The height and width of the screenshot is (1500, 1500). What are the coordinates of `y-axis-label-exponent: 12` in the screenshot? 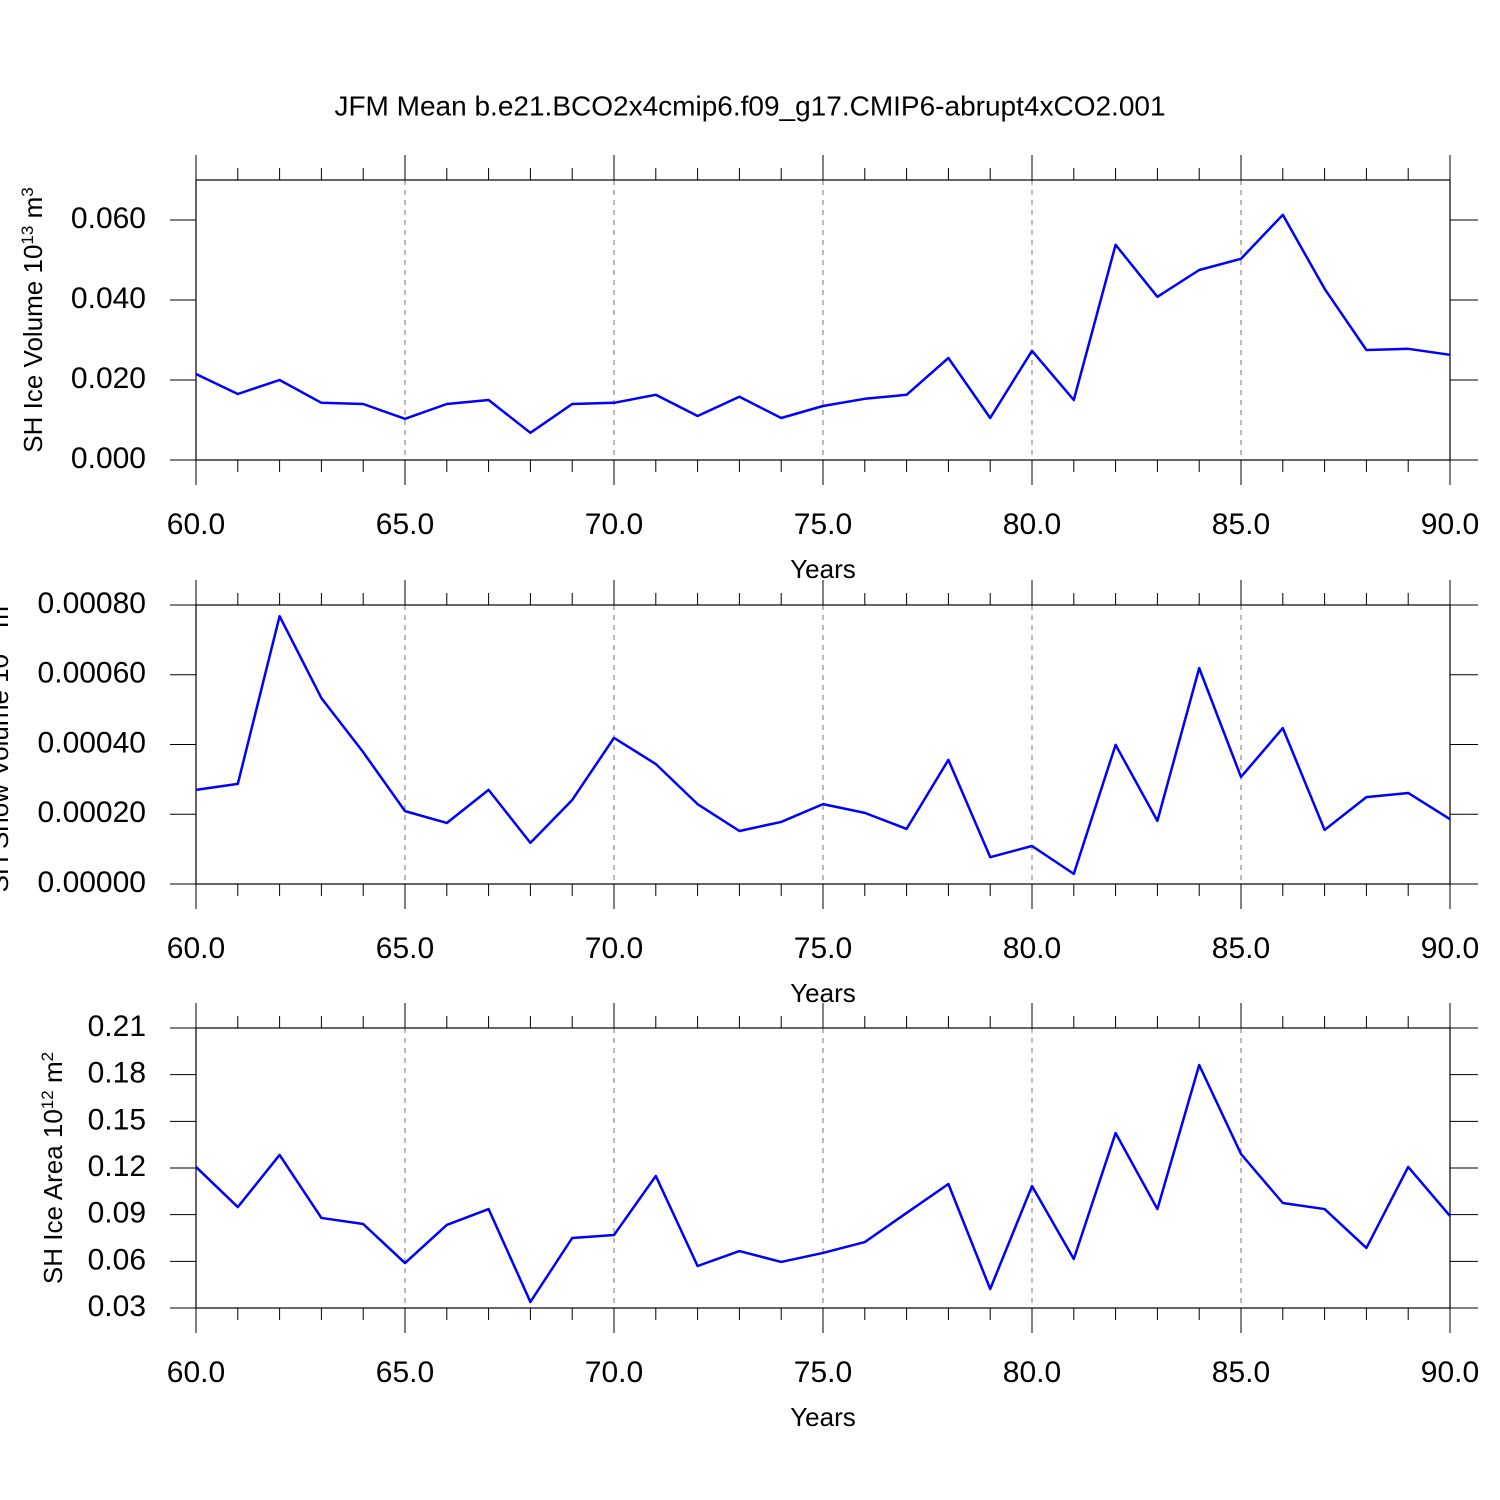 It's located at (47, 1099).